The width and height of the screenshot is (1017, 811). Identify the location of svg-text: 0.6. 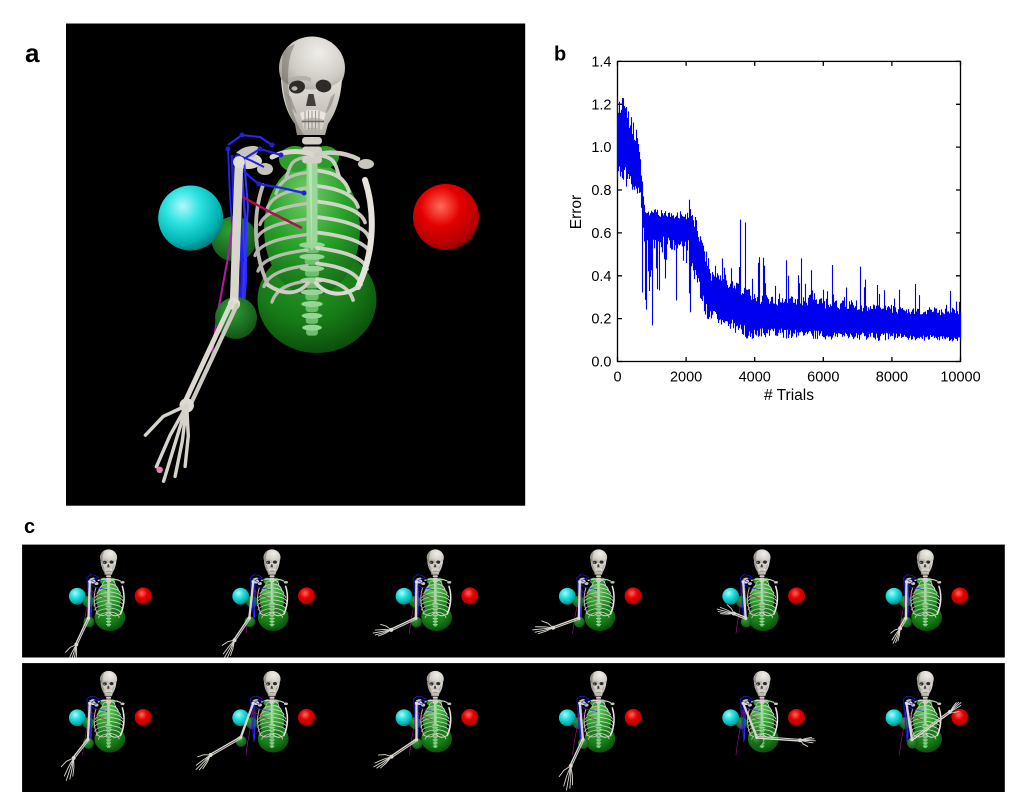
(601, 234).